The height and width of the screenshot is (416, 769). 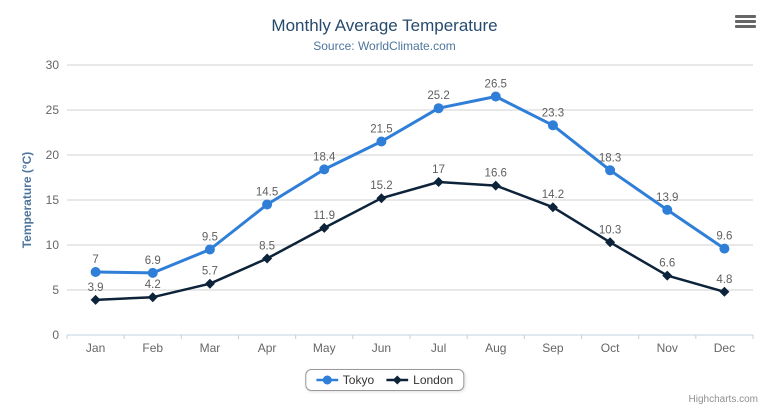 I want to click on data-label: 7, so click(x=95, y=260).